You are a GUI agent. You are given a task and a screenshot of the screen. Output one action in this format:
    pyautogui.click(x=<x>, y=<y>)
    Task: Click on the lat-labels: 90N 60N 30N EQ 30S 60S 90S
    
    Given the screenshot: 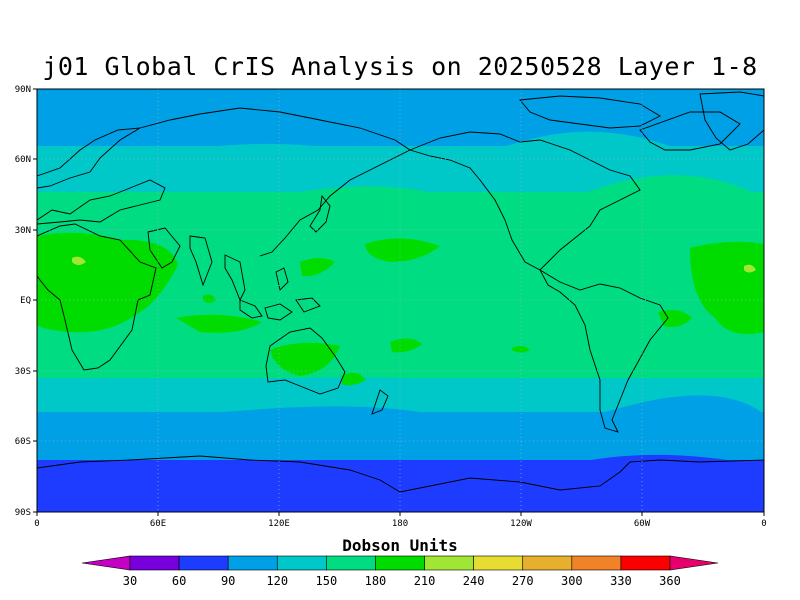 What is the action you would take?
    pyautogui.click(x=23, y=301)
    